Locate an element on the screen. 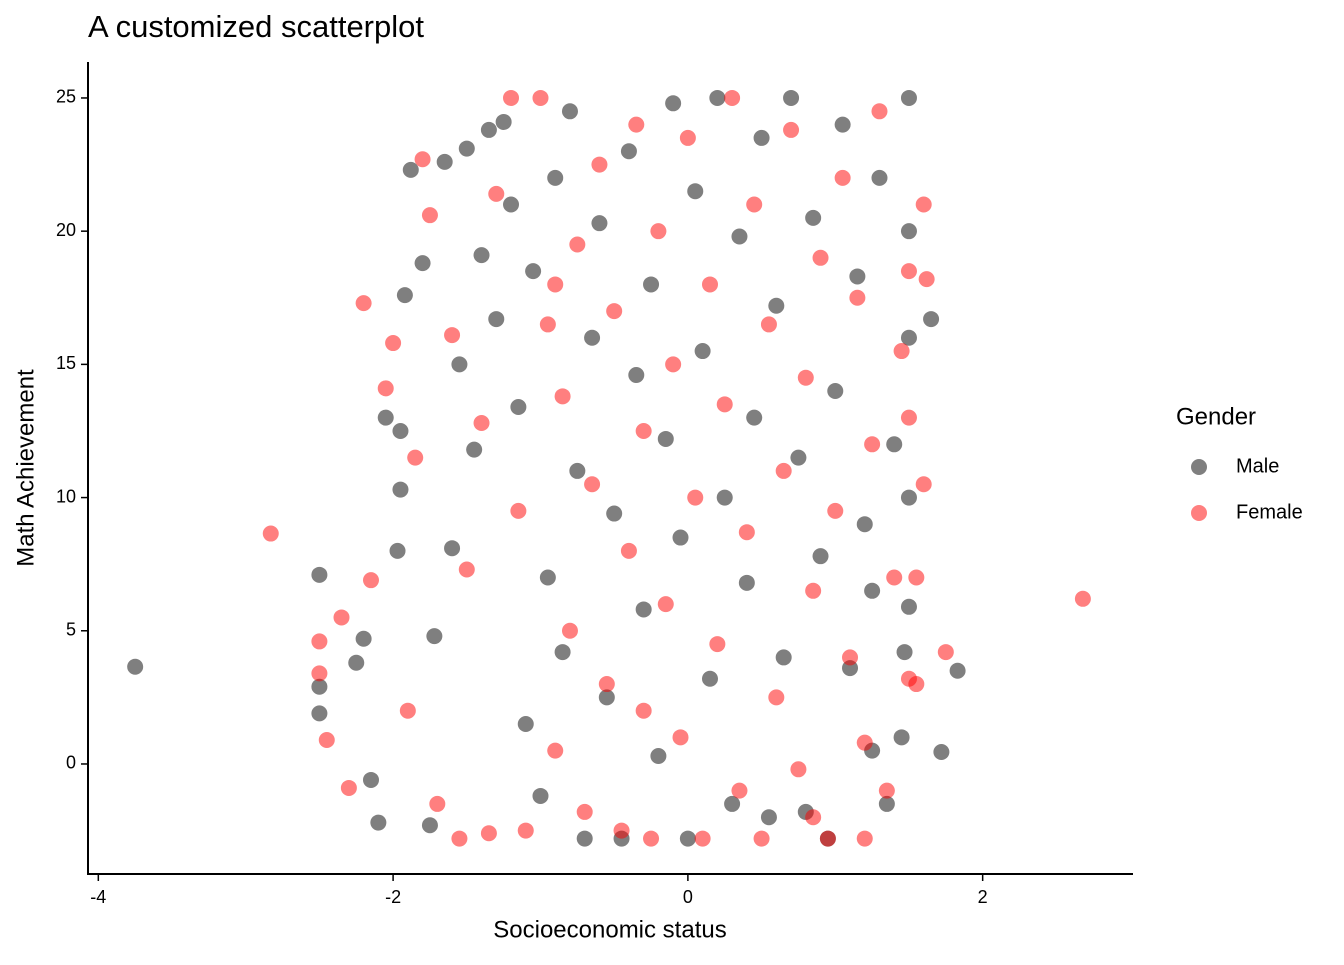 The image size is (1344, 965). legend-label: Male is located at coordinates (1257, 466).